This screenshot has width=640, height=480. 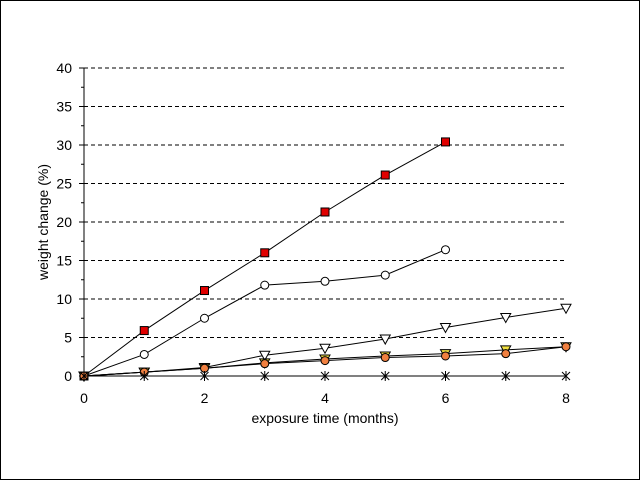 What do you see at coordinates (446, 398) in the screenshot?
I see `x-tick-label: 6` at bounding box center [446, 398].